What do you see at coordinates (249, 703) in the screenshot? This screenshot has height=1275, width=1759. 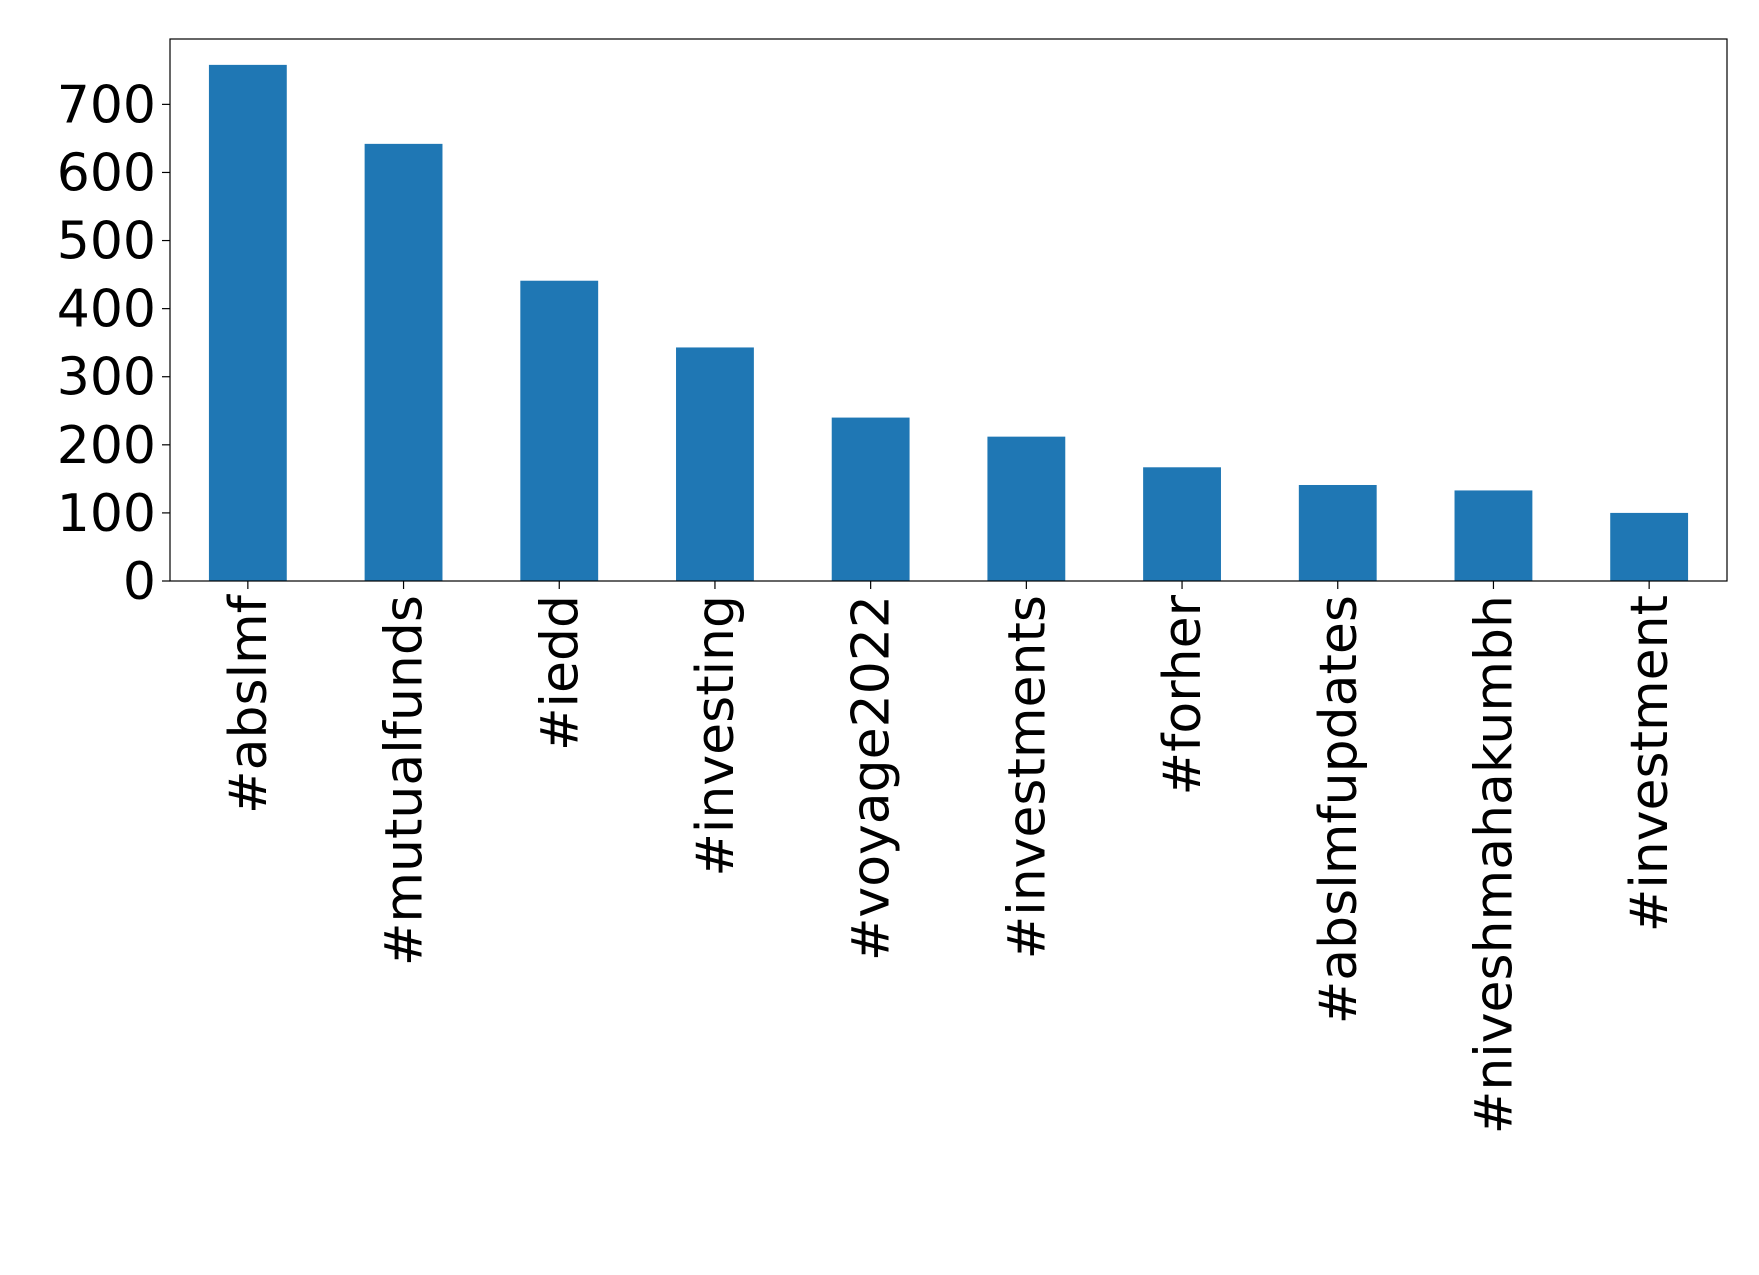 I see `x-tick-label: #abslmf` at bounding box center [249, 703].